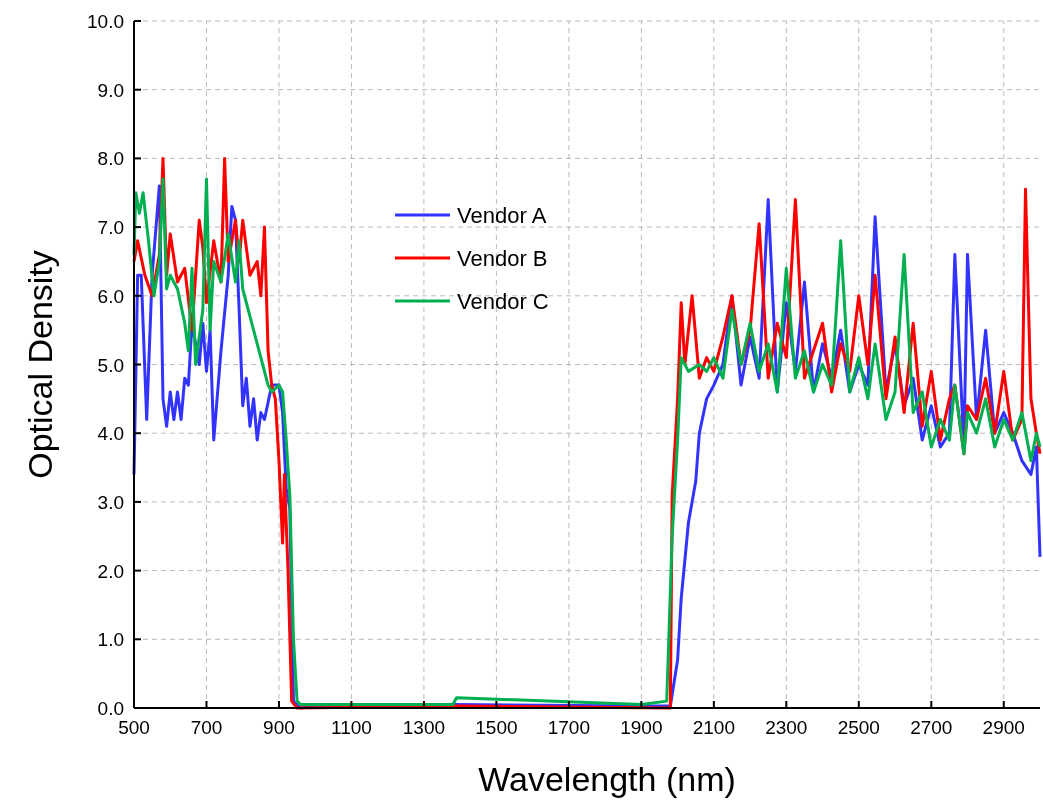  I want to click on x-tick-label: 2900, so click(1003, 727).